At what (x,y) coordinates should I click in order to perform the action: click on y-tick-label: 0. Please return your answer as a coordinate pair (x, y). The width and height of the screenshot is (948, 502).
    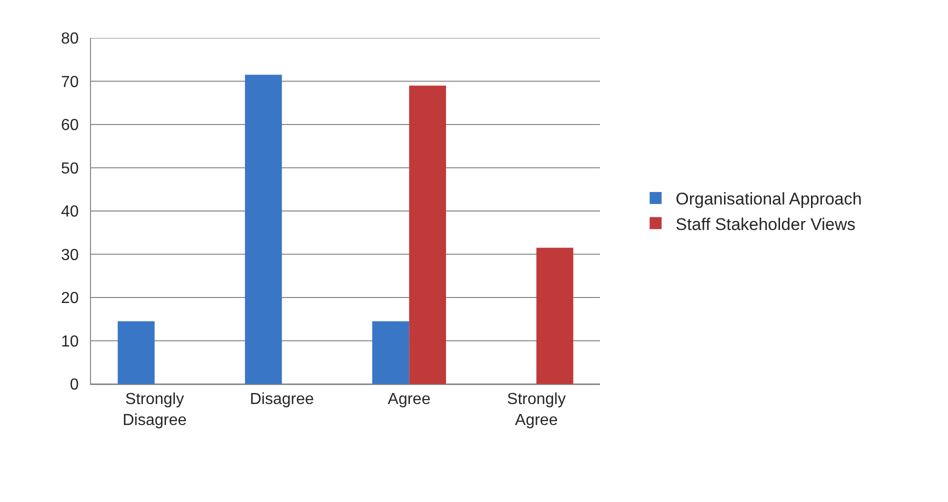
    Looking at the image, I should click on (74, 385).